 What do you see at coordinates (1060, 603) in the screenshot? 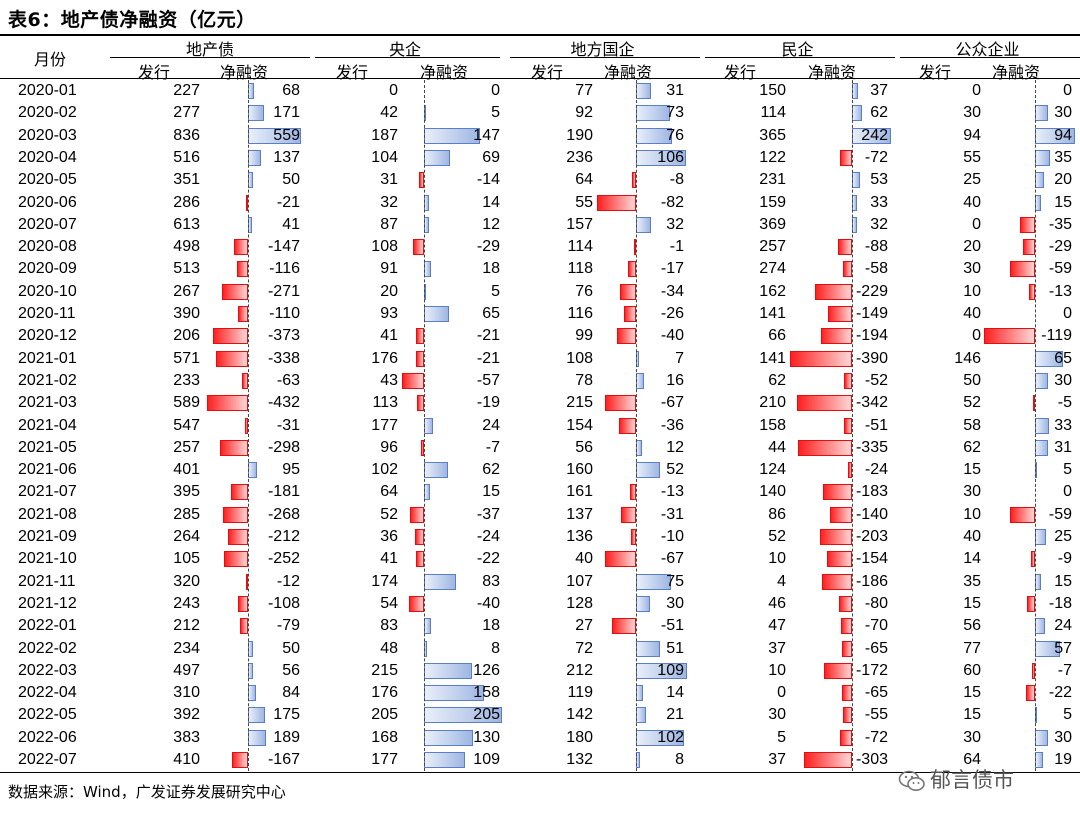
I see `net-financing-cell: -18` at bounding box center [1060, 603].